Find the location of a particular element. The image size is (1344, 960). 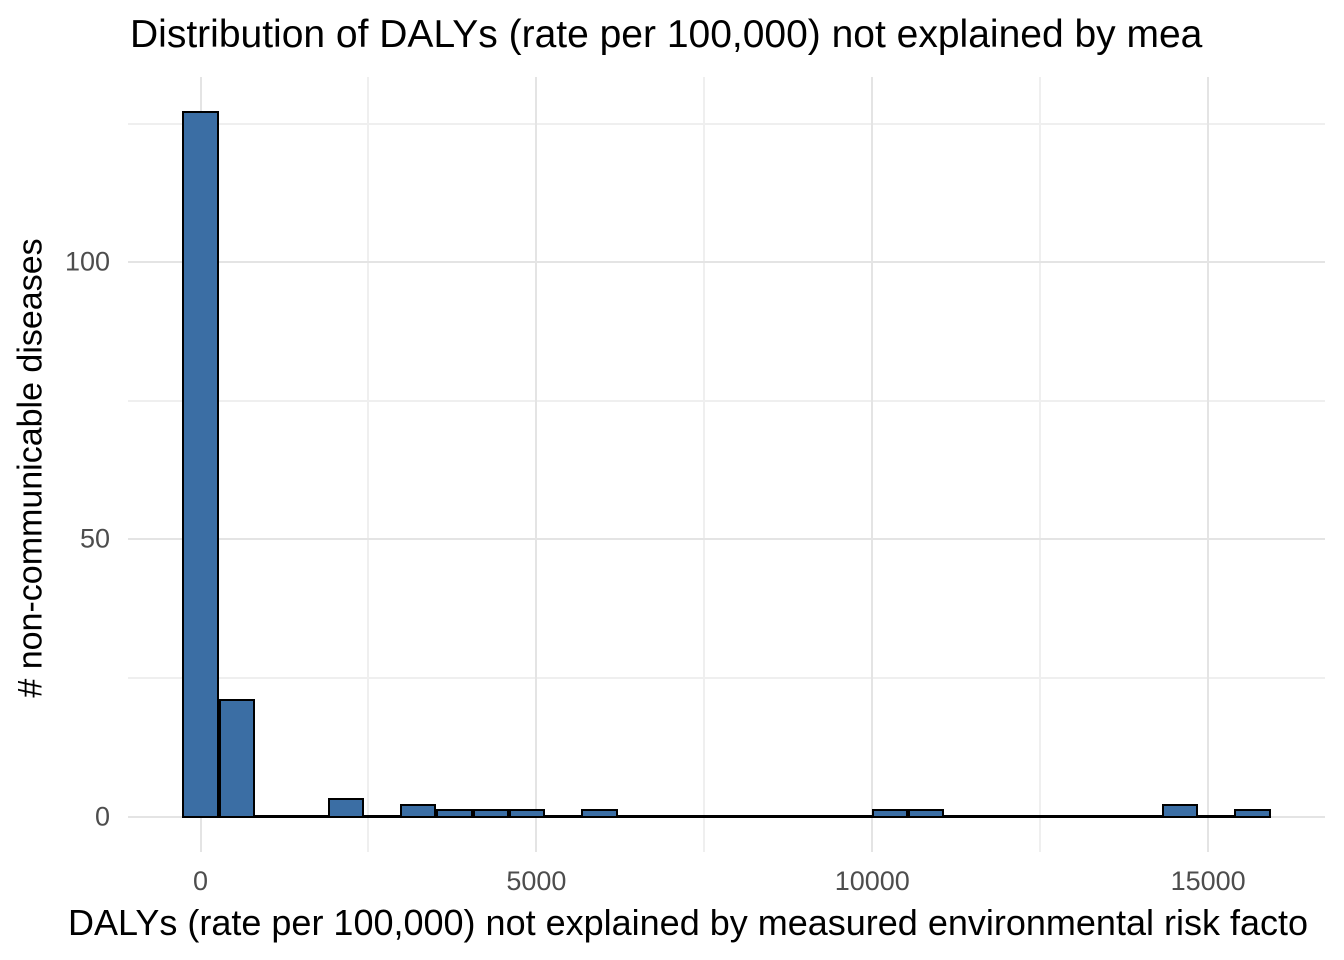

y-tick-label: 100 is located at coordinates (87, 261).